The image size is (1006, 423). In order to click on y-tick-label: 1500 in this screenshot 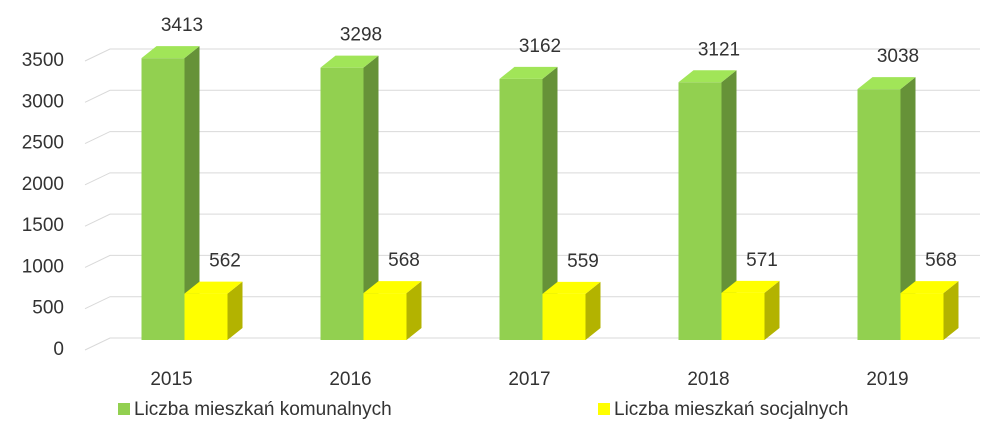, I will do `click(43, 225)`.